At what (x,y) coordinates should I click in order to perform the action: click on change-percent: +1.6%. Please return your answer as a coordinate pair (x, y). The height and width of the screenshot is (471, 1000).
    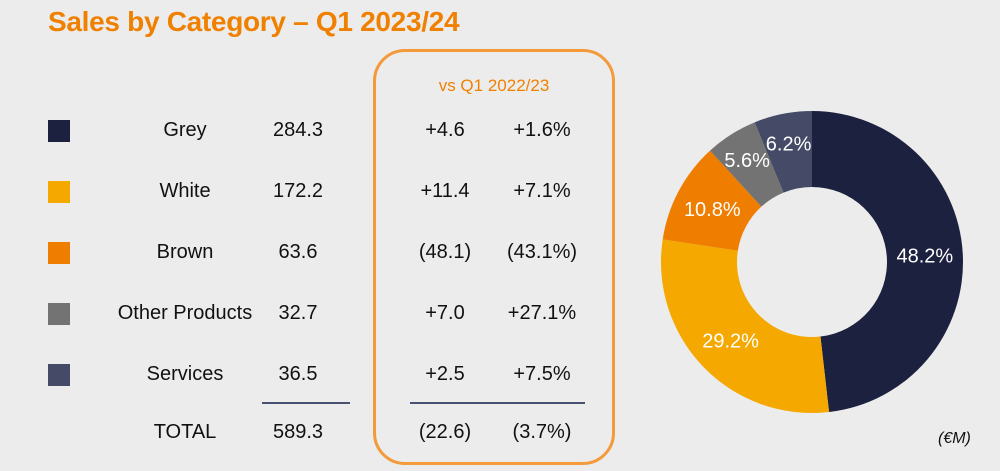
    Looking at the image, I should click on (542, 130).